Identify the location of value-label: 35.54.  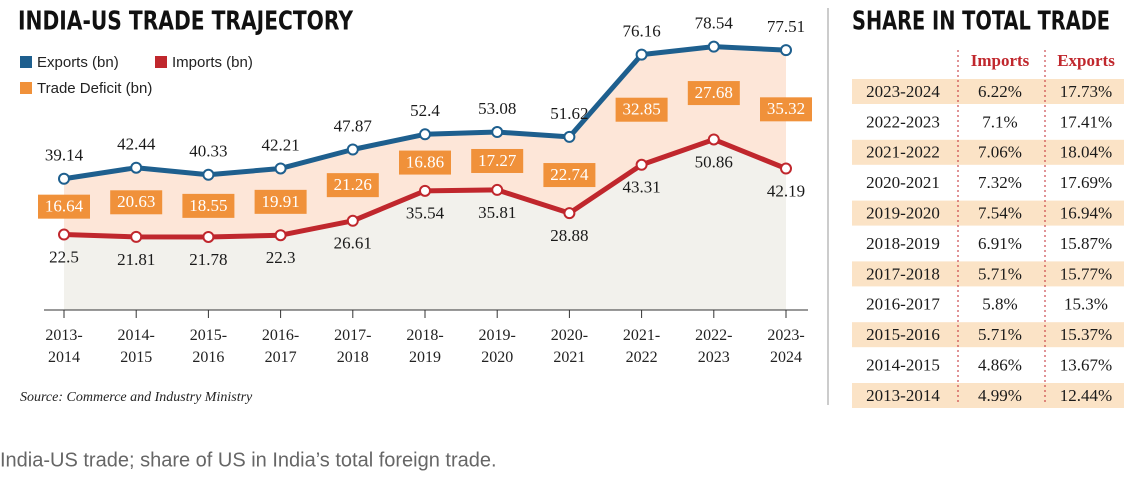
(425, 213).